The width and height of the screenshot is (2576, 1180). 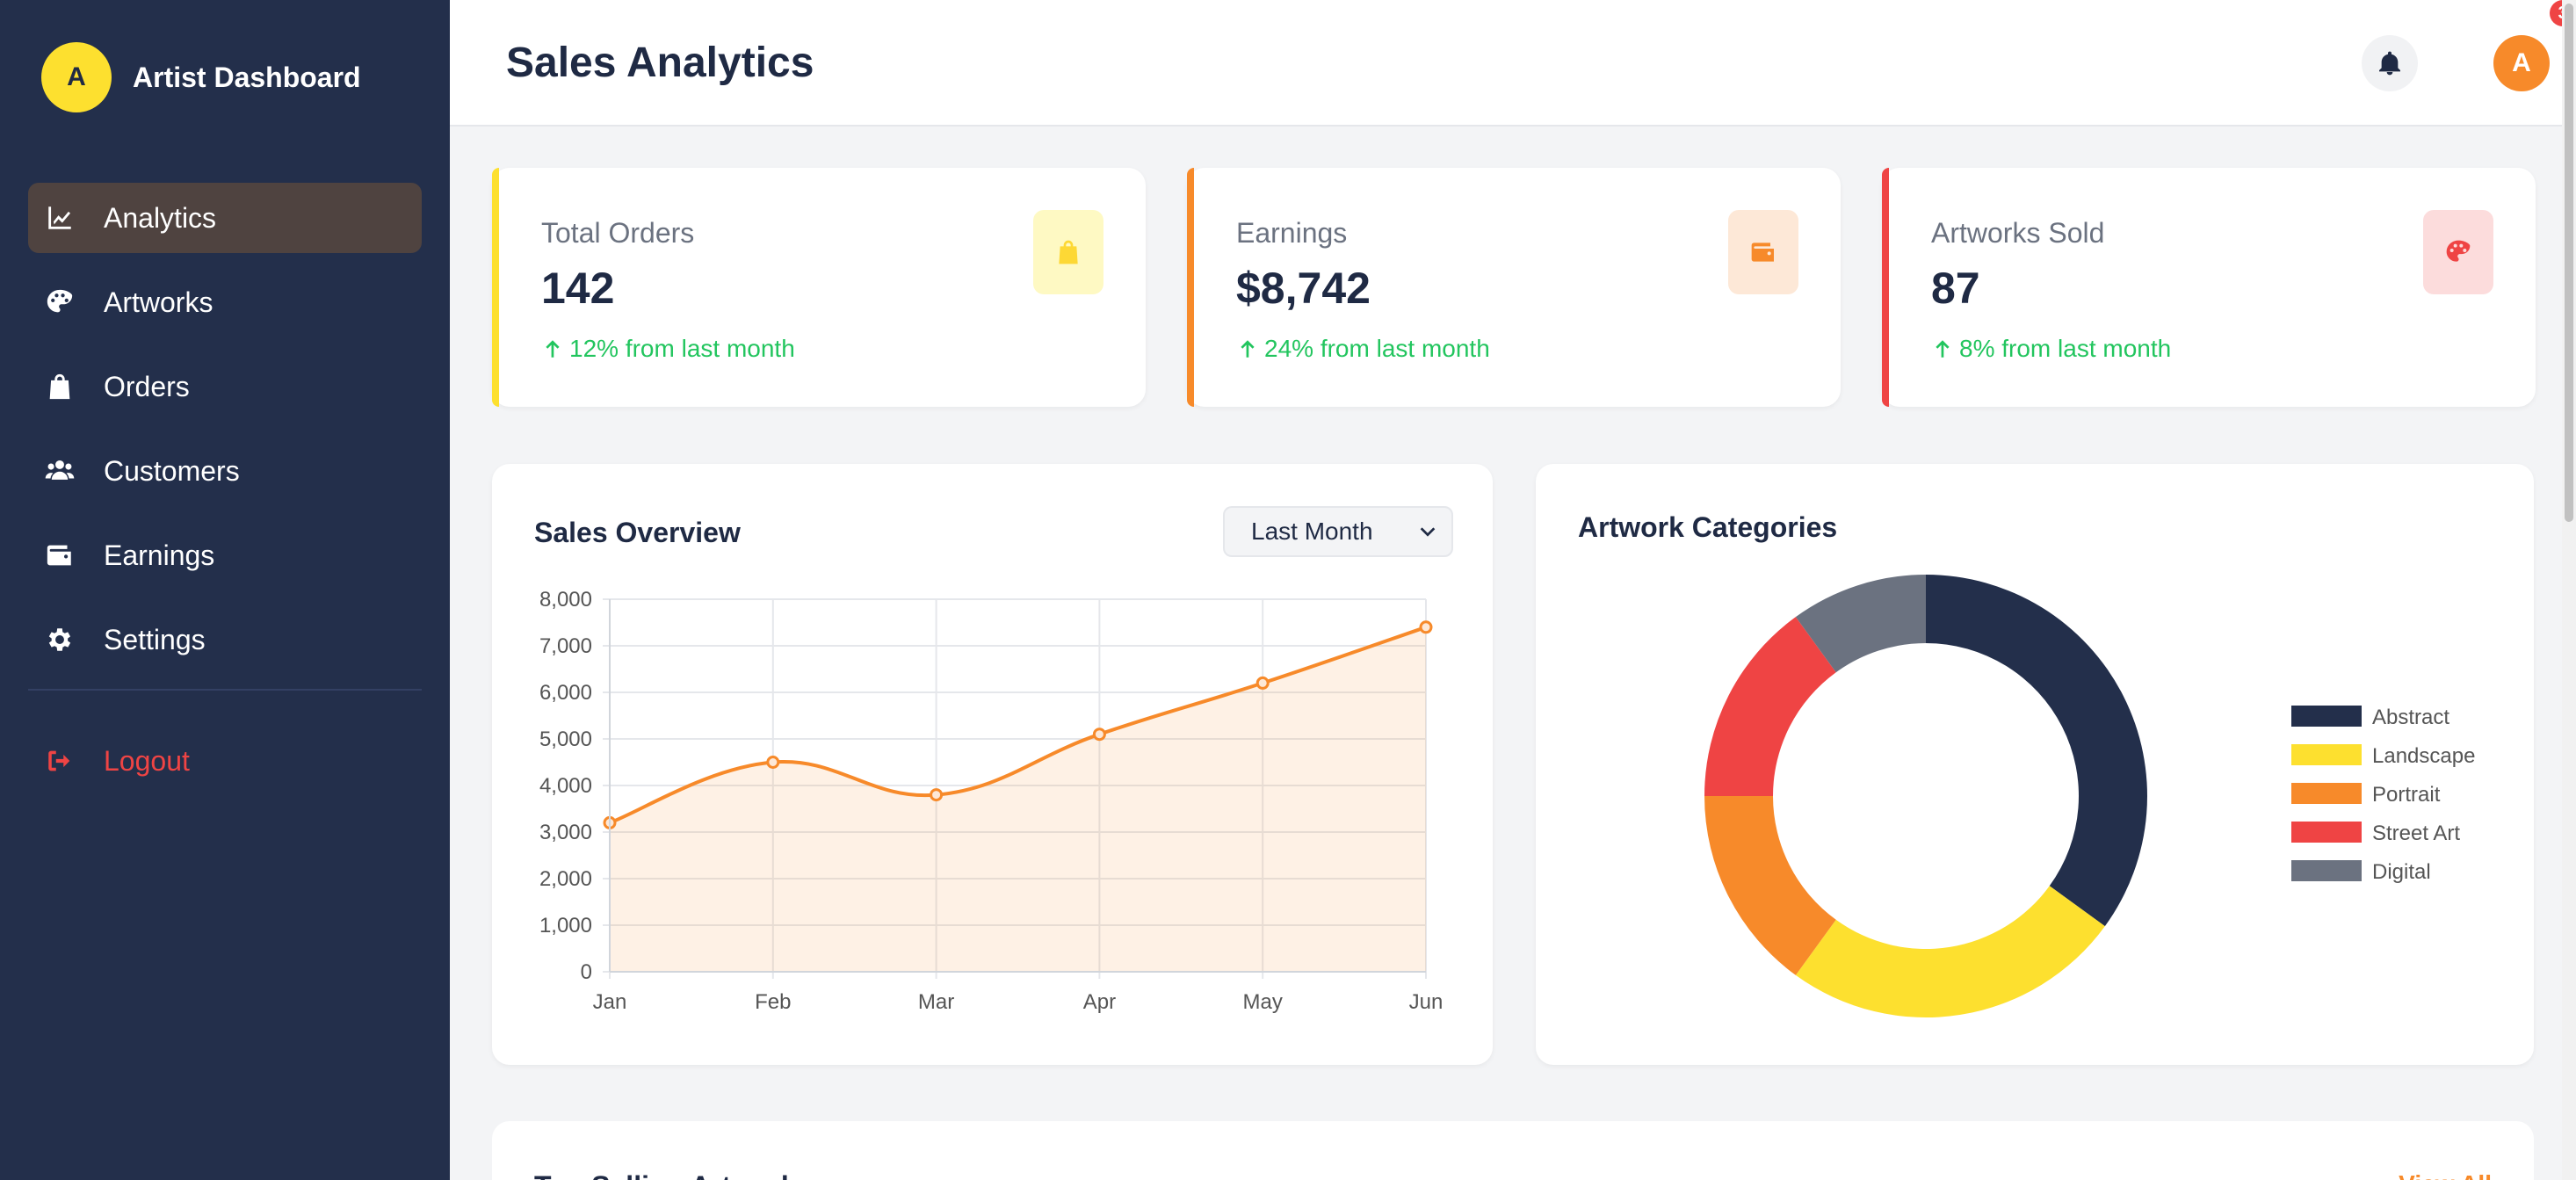 I want to click on top-selling-title: Top Selling Artworks, so click(x=673, y=1175).